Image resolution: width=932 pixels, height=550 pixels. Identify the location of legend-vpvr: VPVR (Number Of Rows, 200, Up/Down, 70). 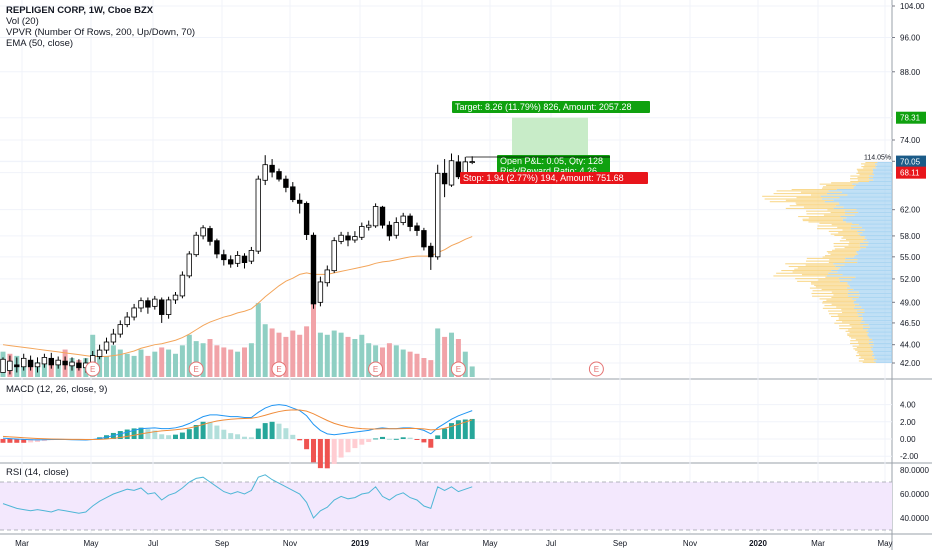
(101, 32).